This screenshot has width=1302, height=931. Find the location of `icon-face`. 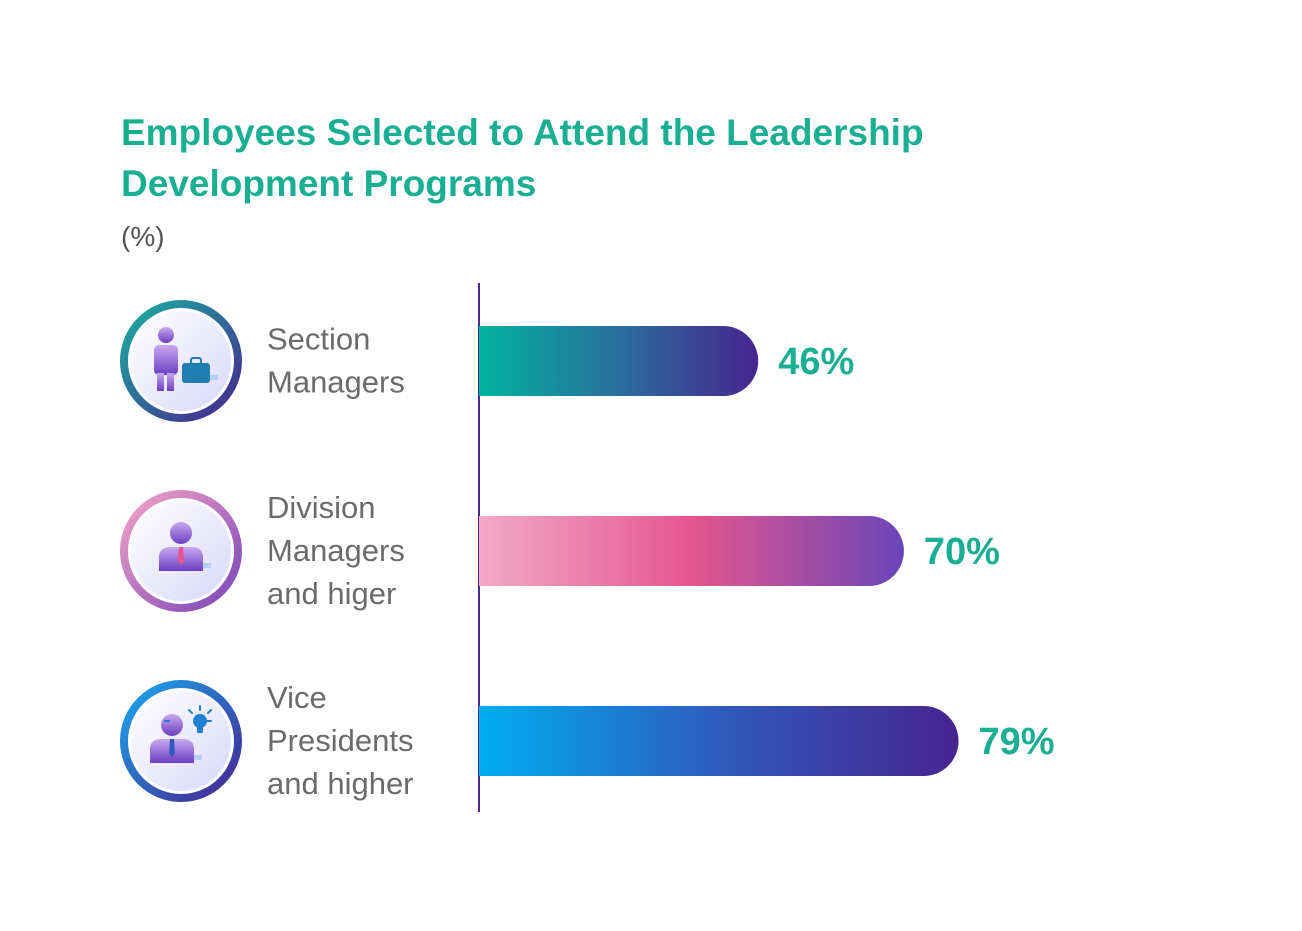

icon-face is located at coordinates (181, 361).